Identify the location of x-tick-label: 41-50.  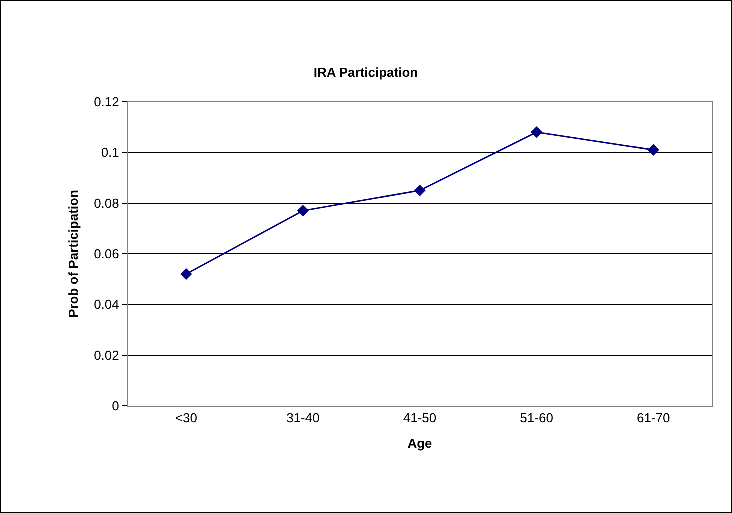
(420, 418).